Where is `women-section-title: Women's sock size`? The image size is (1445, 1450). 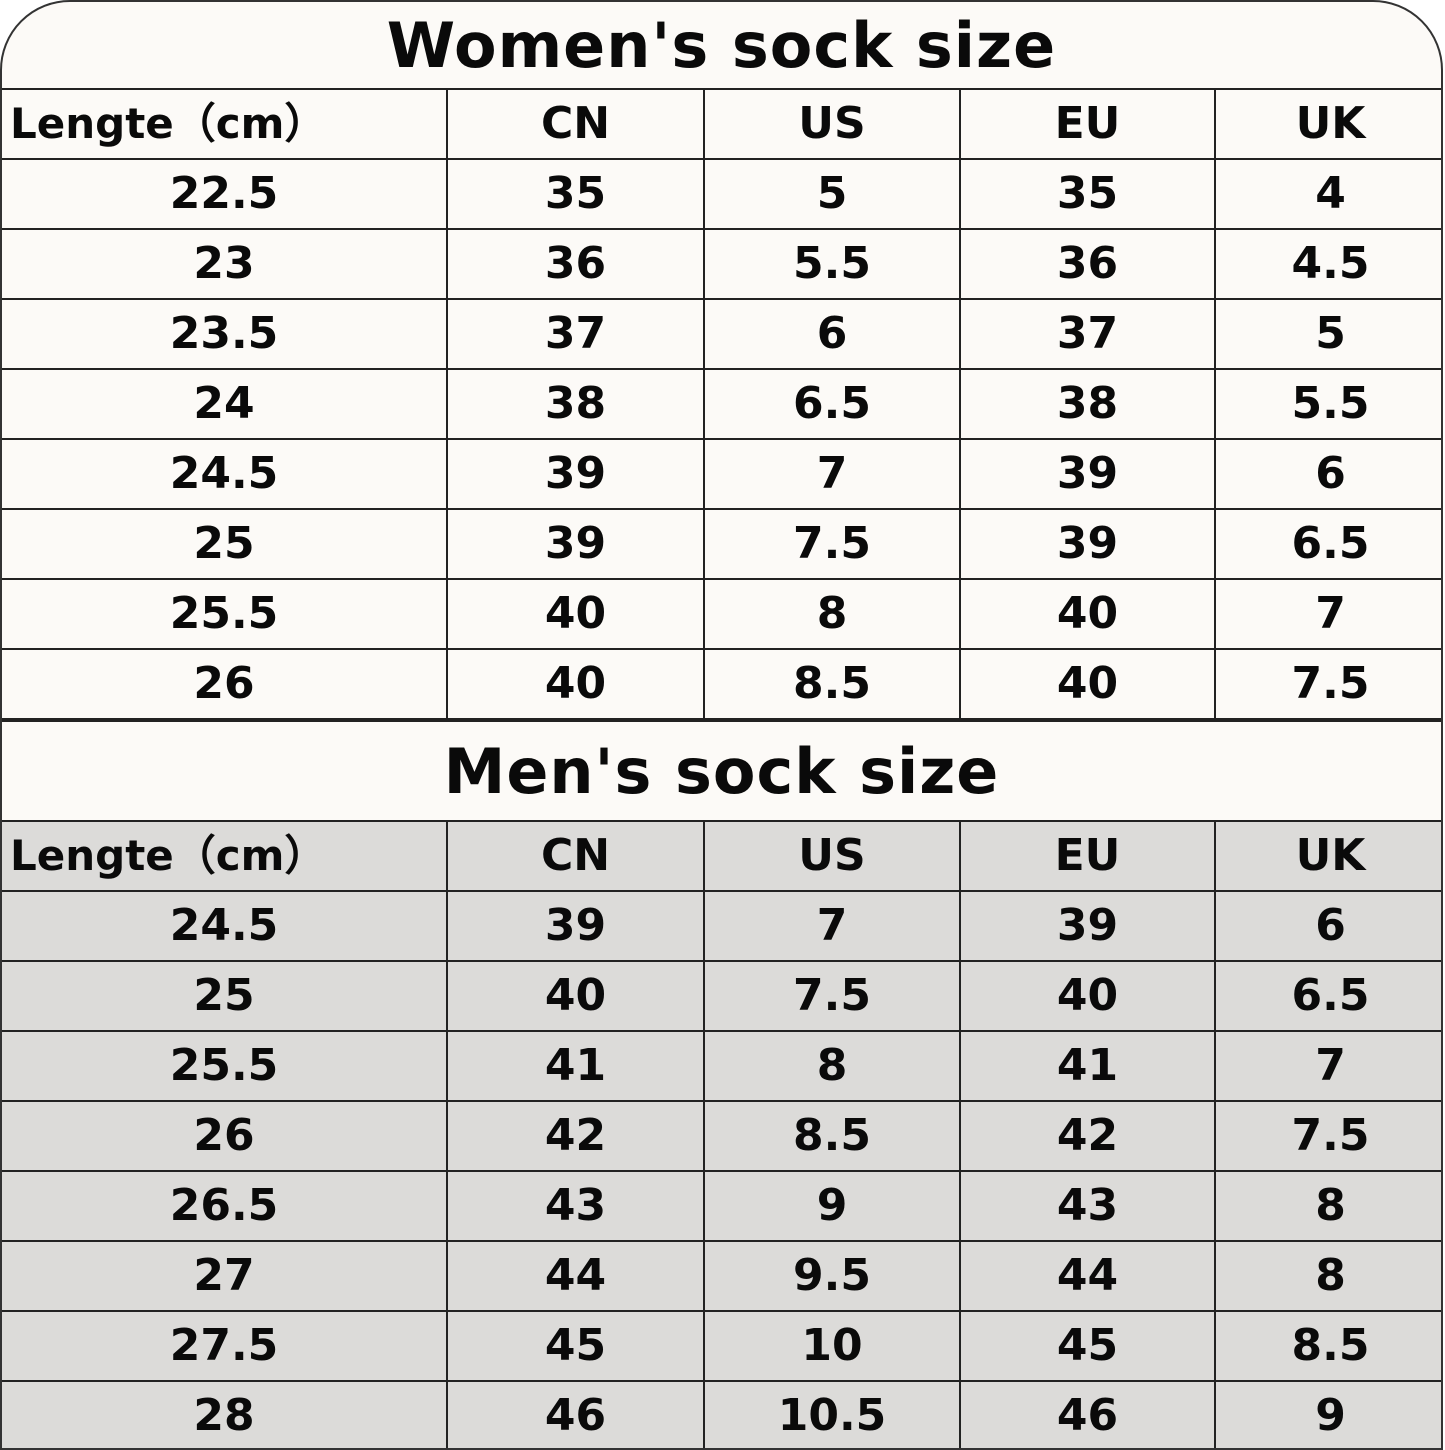
women-section-title: Women's sock size is located at coordinates (721, 45).